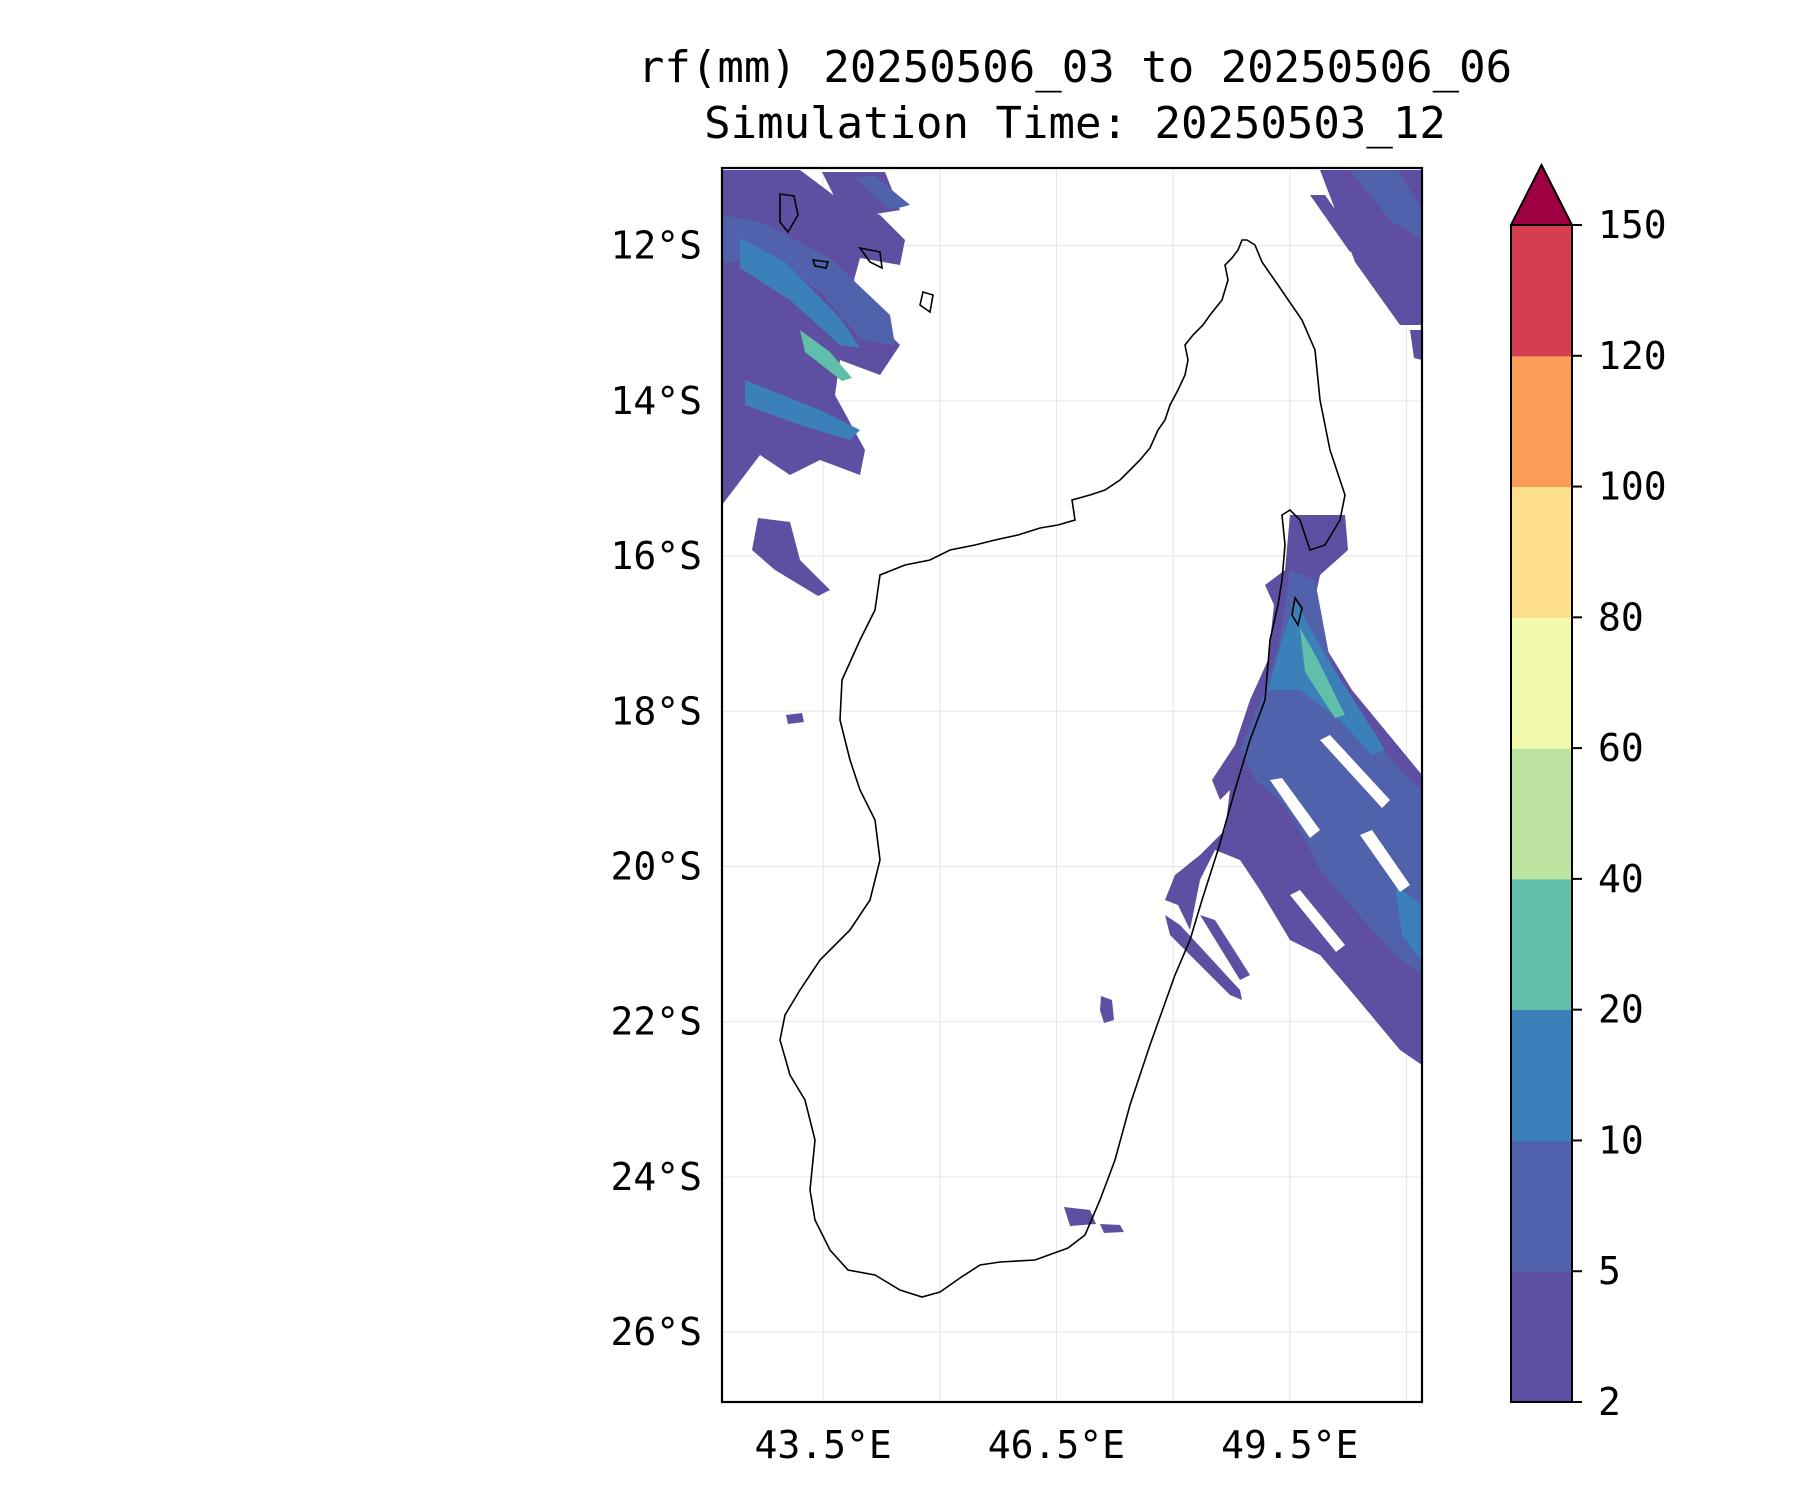 Image resolution: width=1800 pixels, height=1500 pixels. What do you see at coordinates (1609, 1271) in the screenshot?
I see `colorbar-level-label: 5` at bounding box center [1609, 1271].